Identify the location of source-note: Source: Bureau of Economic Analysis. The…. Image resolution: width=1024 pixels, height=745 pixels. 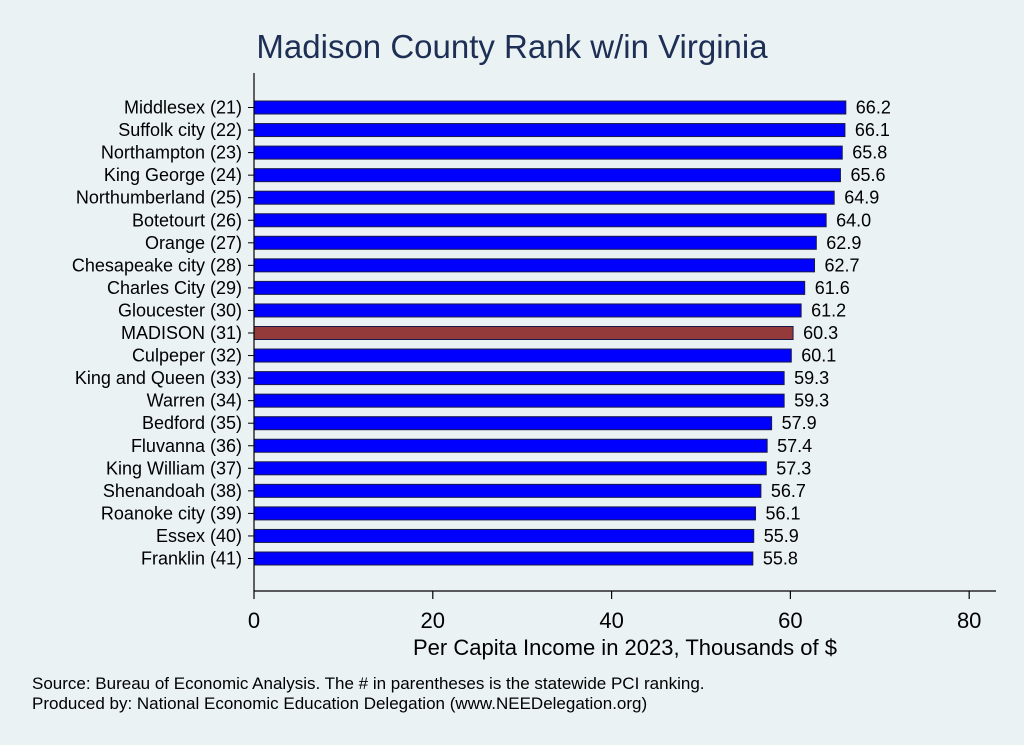
(368, 683).